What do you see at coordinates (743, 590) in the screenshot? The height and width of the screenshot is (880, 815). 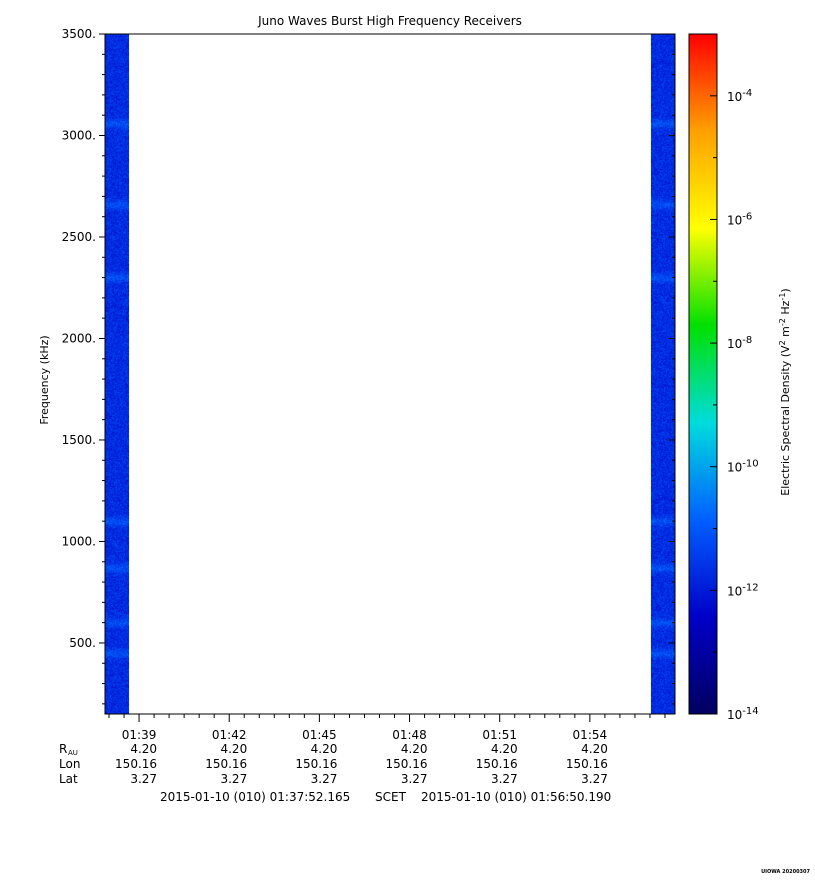 I see `colorbar-tick-label: 10⁻¹²` at bounding box center [743, 590].